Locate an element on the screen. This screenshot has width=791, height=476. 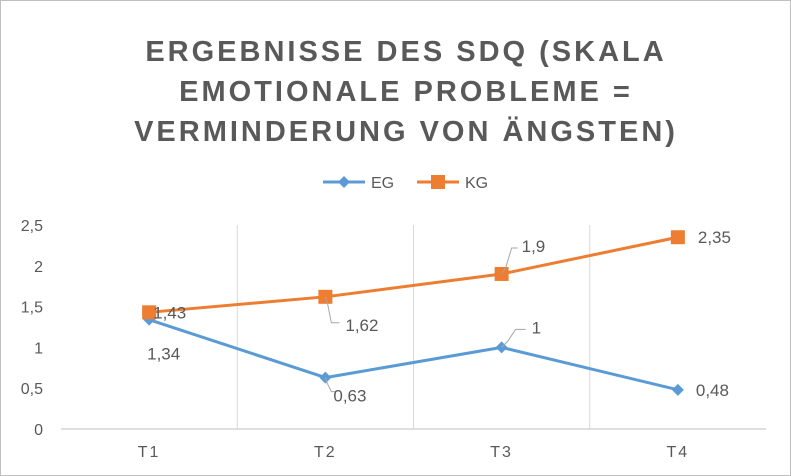
y-tick-label: 1,5 is located at coordinates (32, 308).